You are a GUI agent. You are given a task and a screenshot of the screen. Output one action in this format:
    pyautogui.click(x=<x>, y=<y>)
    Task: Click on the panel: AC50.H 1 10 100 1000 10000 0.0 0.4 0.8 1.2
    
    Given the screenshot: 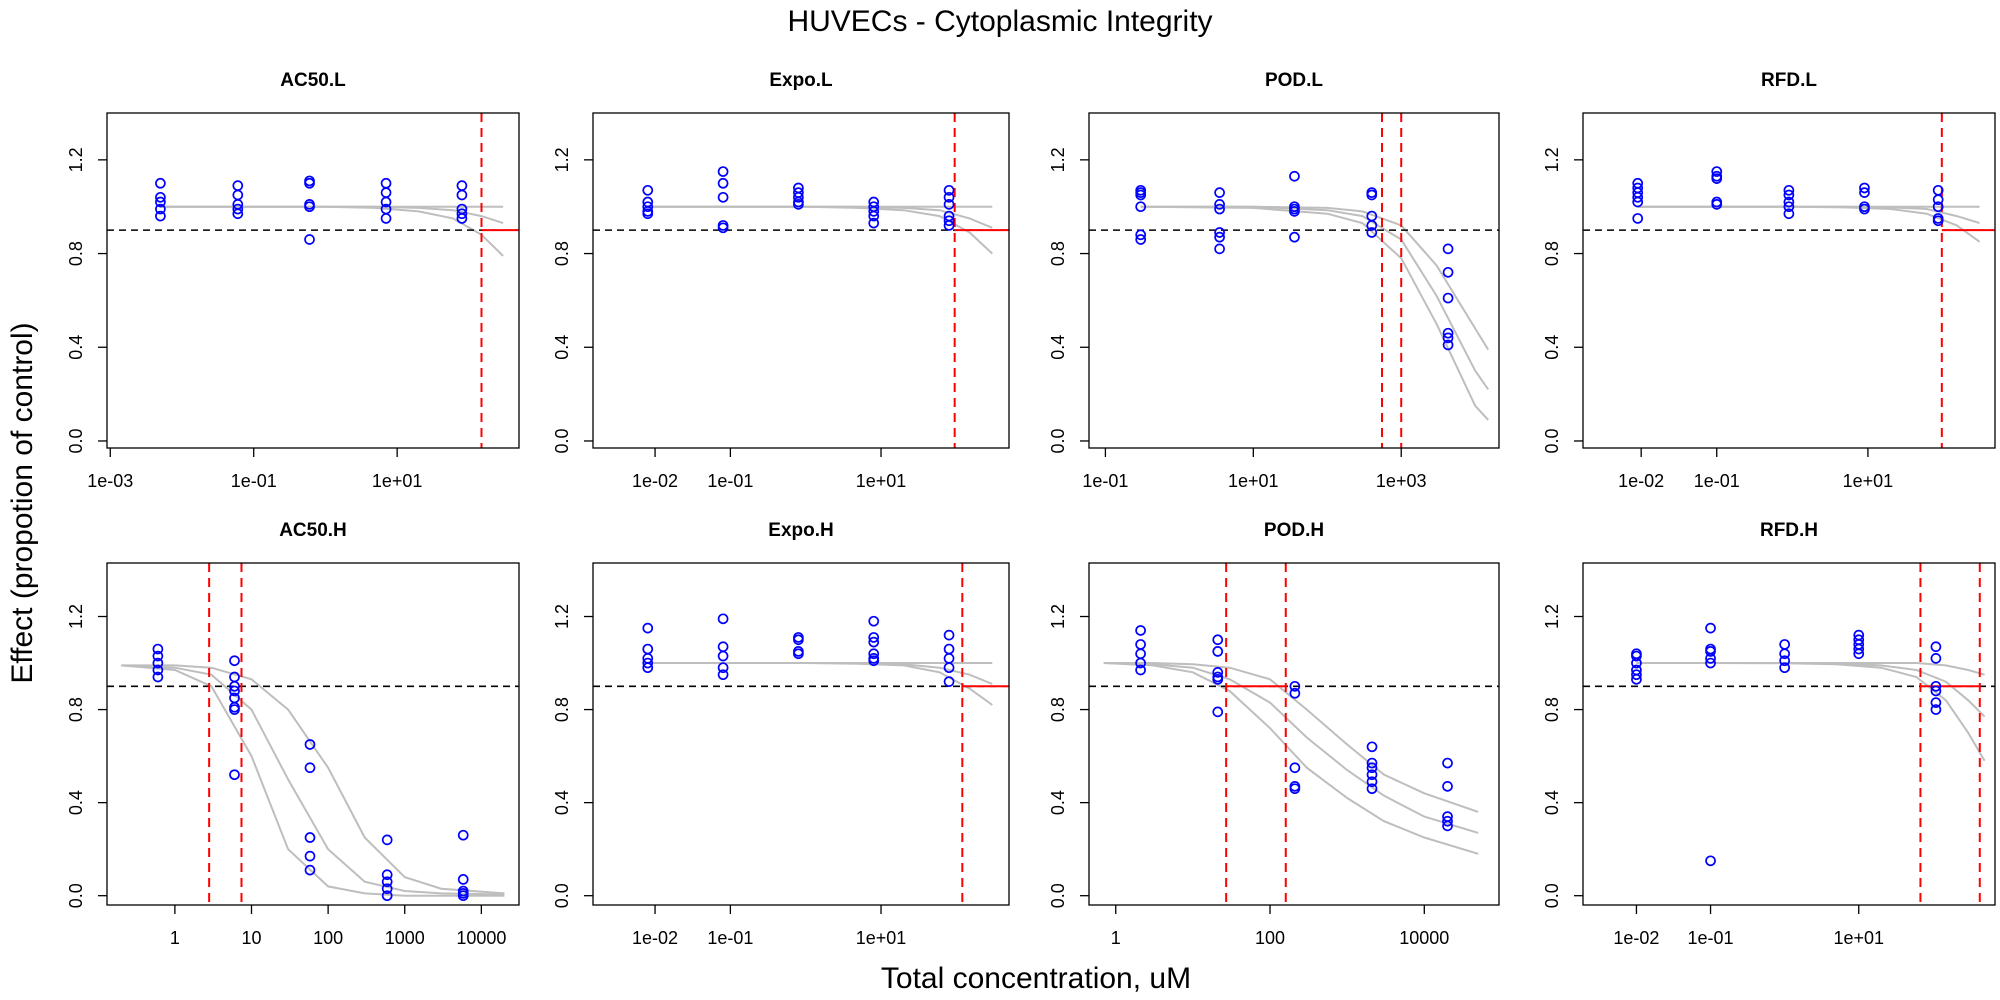 What is the action you would take?
    pyautogui.click(x=293, y=734)
    